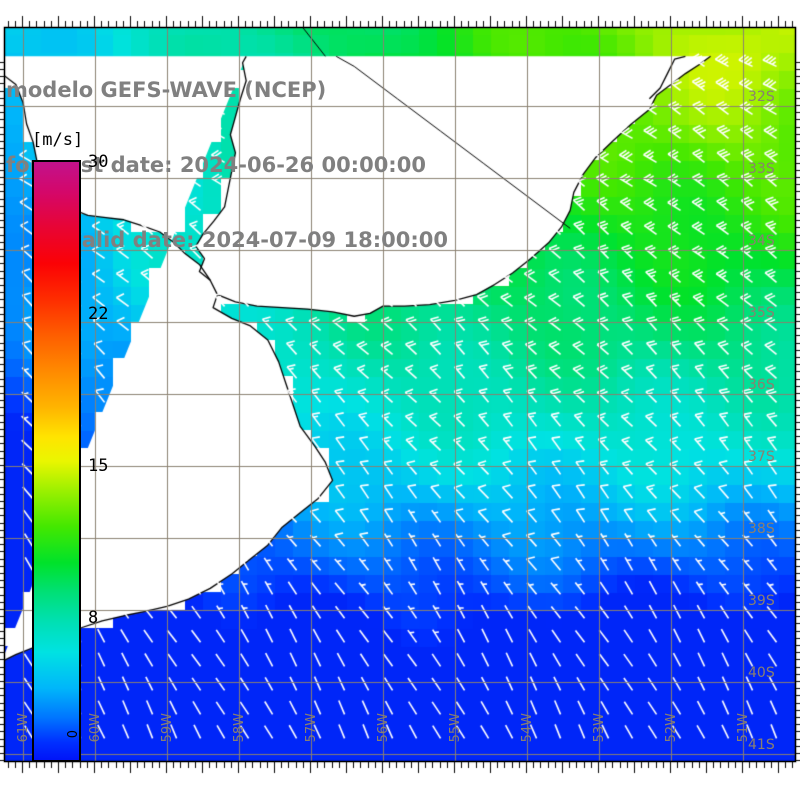 Image resolution: width=800 pixels, height=800 pixels. I want to click on lon-tick-label-53w: 53W, so click(599, 728).